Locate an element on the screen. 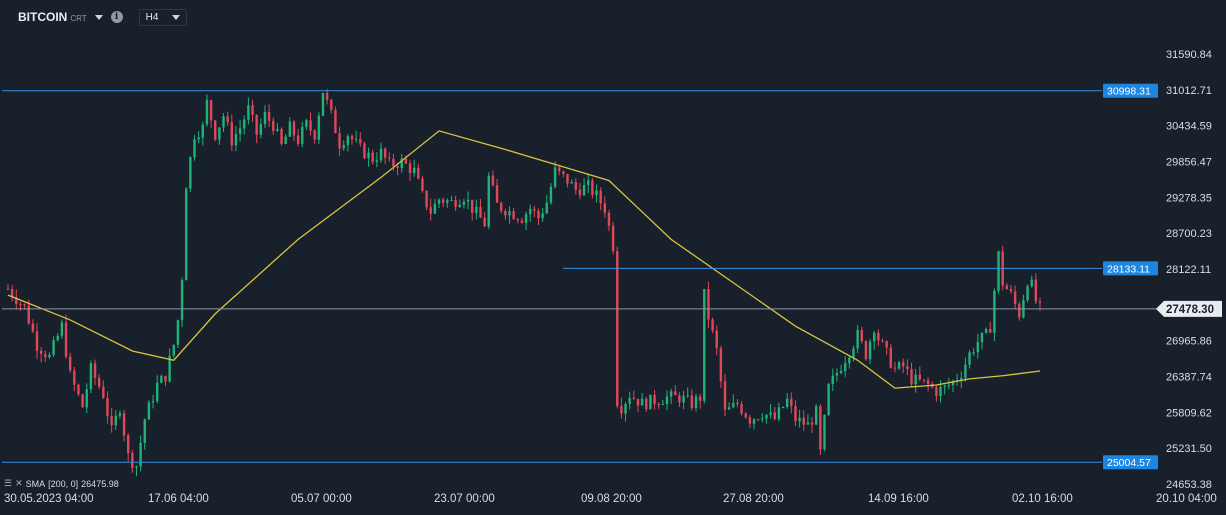 Image resolution: width=1226 pixels, height=515 pixels. symbol-selector: BITCOIN CRT is located at coordinates (52, 17).